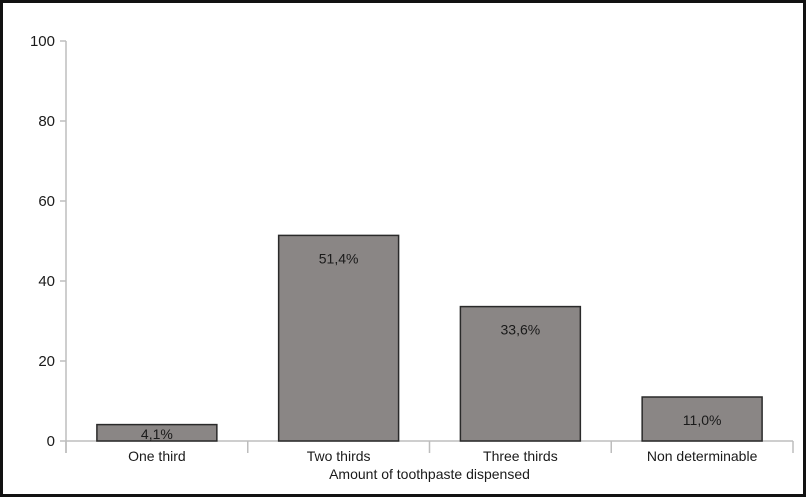 The image size is (806, 500). I want to click on y-tick-label: 80, so click(46, 121).